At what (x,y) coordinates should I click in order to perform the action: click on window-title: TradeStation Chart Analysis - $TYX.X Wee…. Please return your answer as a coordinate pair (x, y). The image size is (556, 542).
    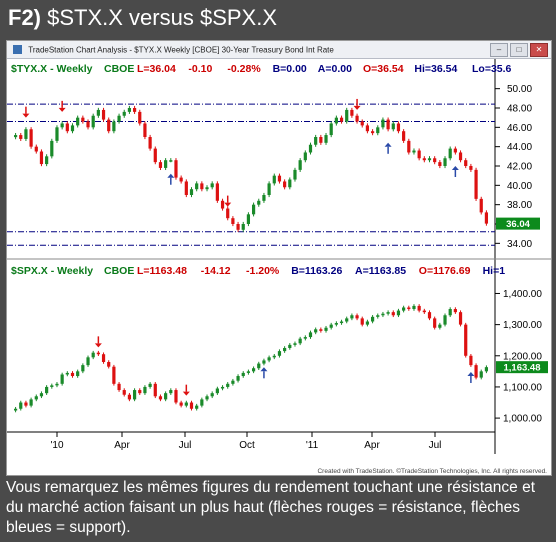
    Looking at the image, I should click on (181, 50).